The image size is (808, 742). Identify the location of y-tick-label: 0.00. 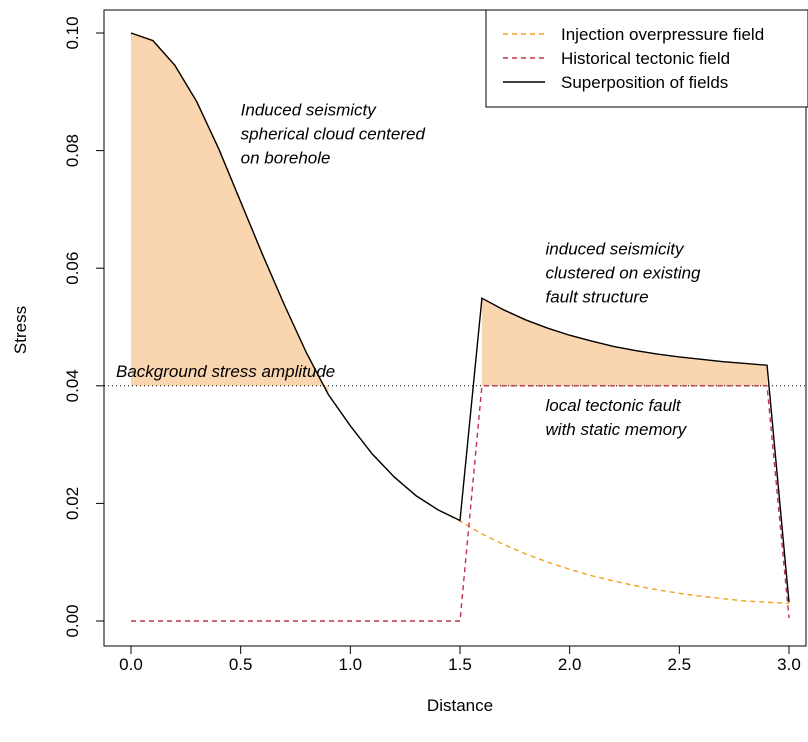
(72, 620).